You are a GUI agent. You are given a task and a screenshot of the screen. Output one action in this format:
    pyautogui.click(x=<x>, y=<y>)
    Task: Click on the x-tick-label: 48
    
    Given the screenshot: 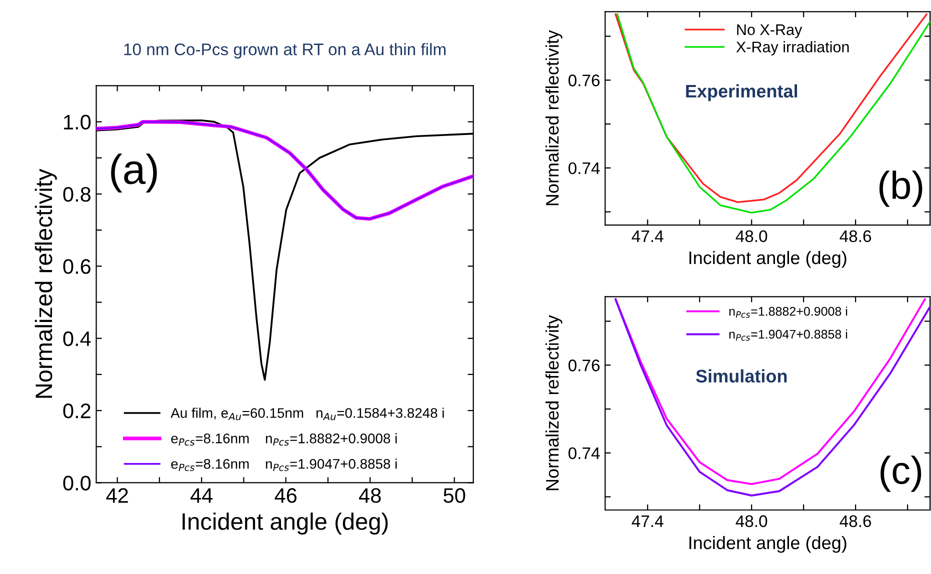 What is the action you would take?
    pyautogui.click(x=369, y=495)
    